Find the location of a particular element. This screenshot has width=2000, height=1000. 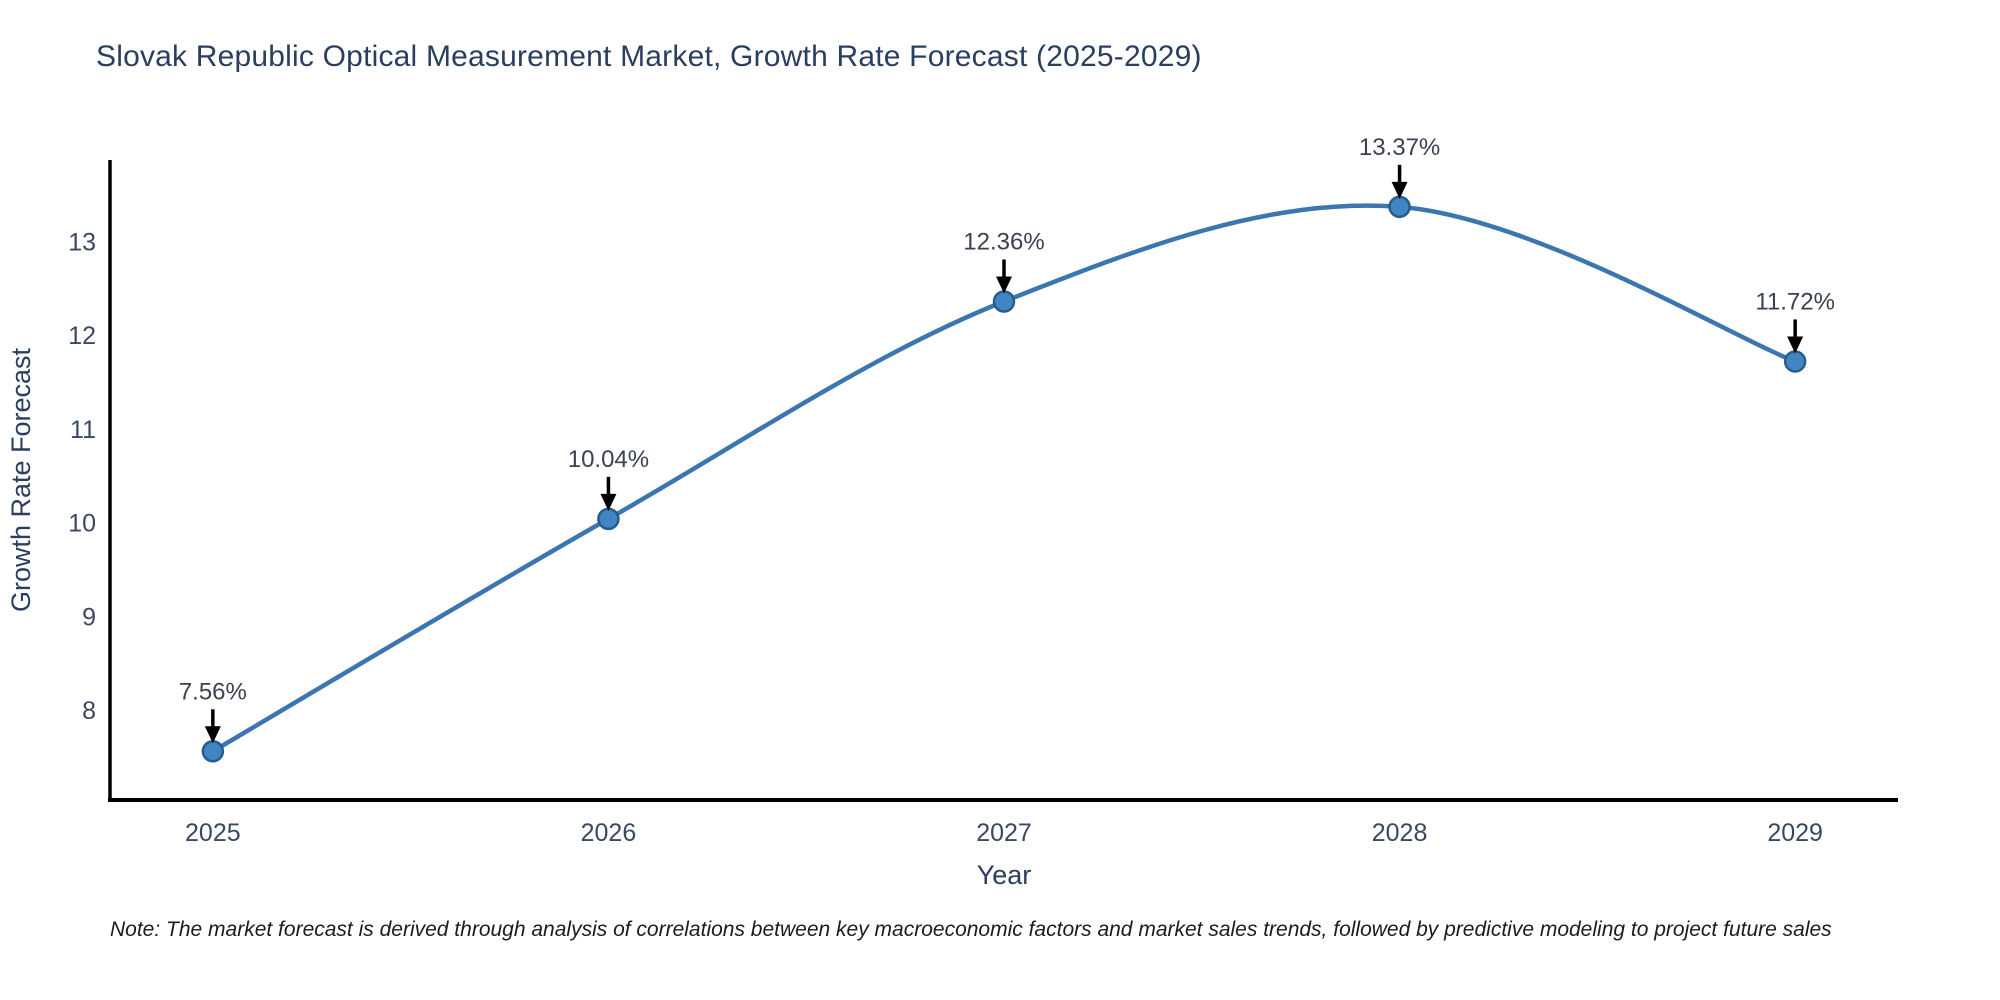

x-tick-label: 2027 is located at coordinates (1004, 833).